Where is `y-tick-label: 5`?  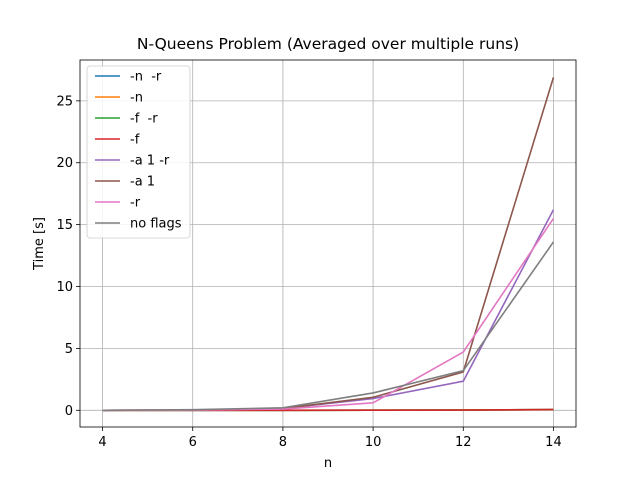 y-tick-label: 5 is located at coordinates (69, 349).